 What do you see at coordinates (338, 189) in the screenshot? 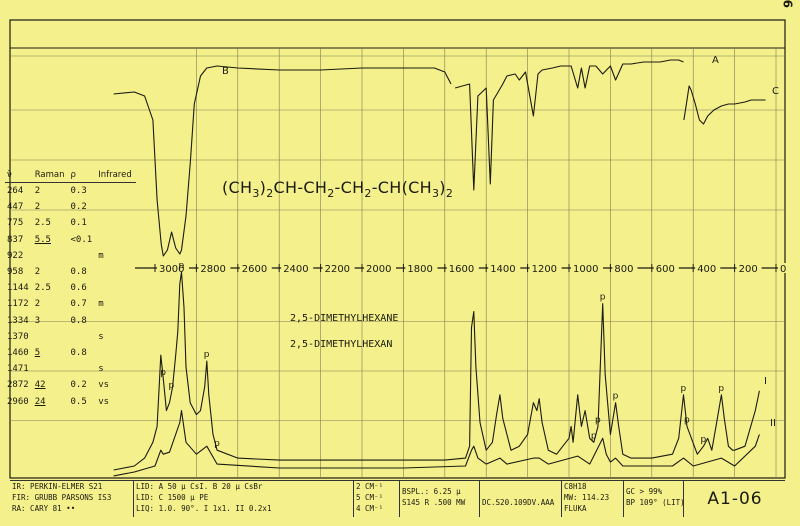
I see `structural-formula: (CH3)2CH-CH2-CH2-CH(CH3)2` at bounding box center [338, 189].